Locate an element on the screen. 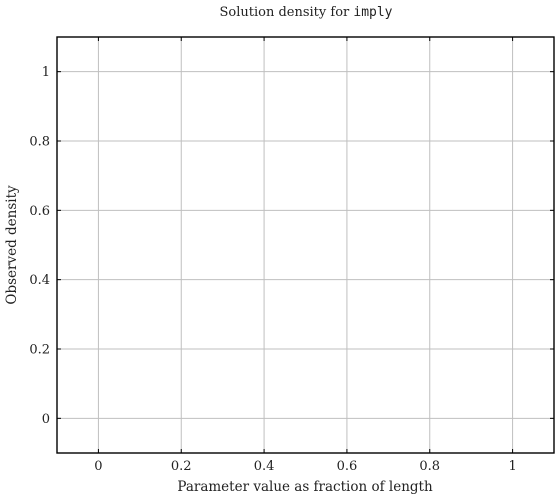 Image resolution: width=555 pixels, height=499 pixels. y-axis-label: Observed density is located at coordinates (12, 245).